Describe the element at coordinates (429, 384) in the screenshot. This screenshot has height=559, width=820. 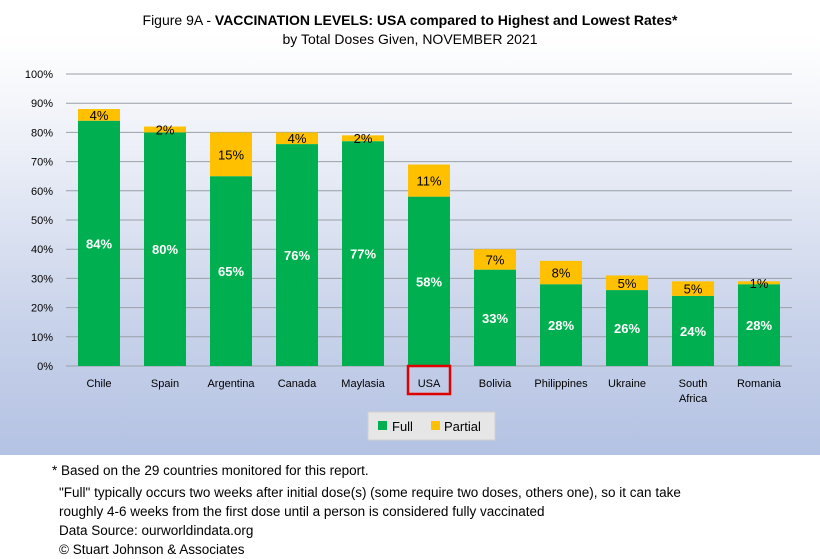
I see `x-tick-label: USA` at that location.